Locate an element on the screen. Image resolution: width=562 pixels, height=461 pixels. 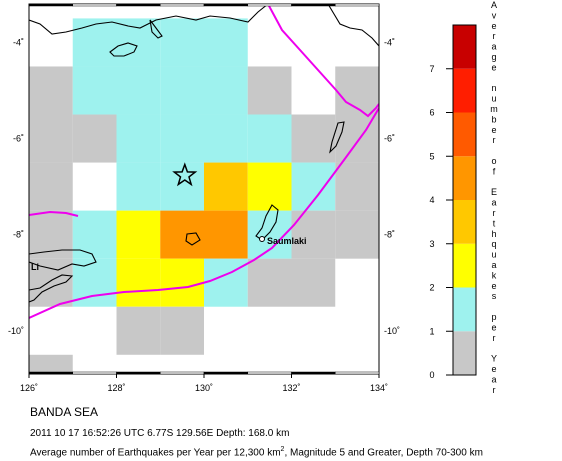
lat-tick-label-right: -8˚ is located at coordinates (389, 235).